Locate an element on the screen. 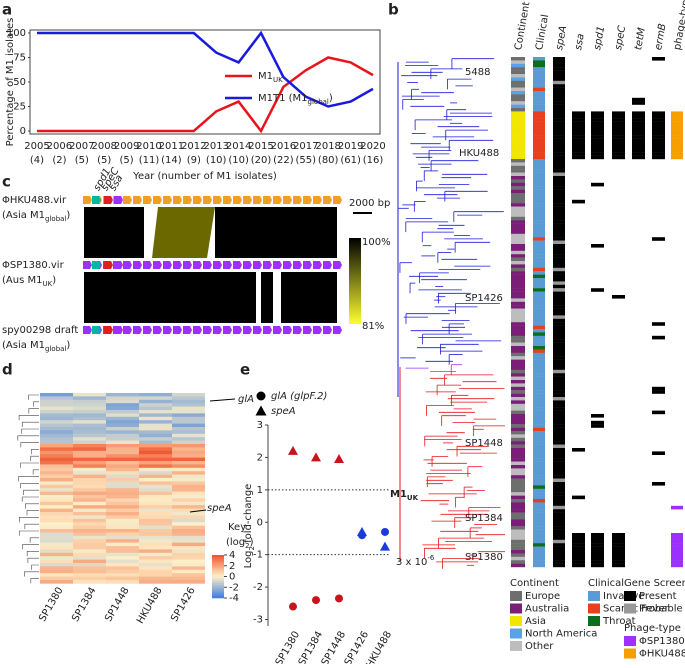 The height and width of the screenshot is (668, 685). phage-cell is located at coordinates (677, 541).